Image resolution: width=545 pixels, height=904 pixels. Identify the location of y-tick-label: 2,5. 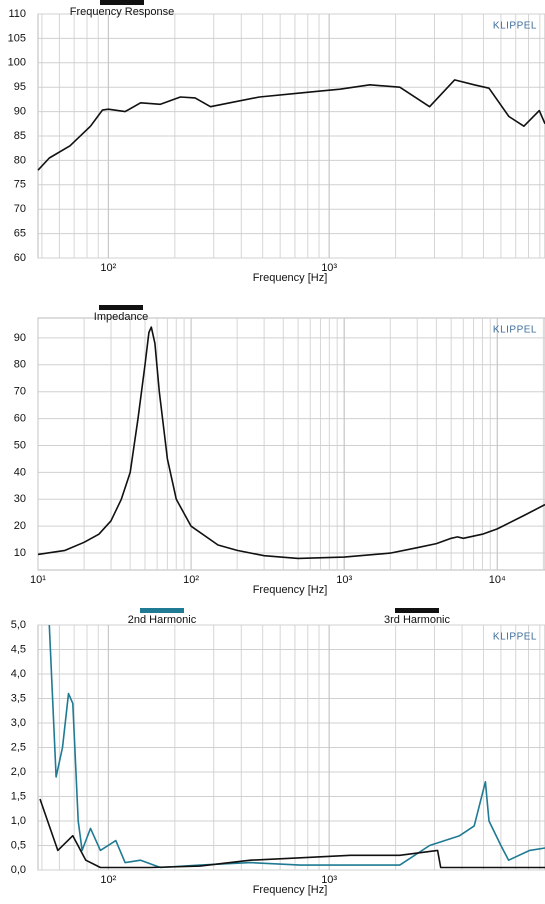
(18, 747).